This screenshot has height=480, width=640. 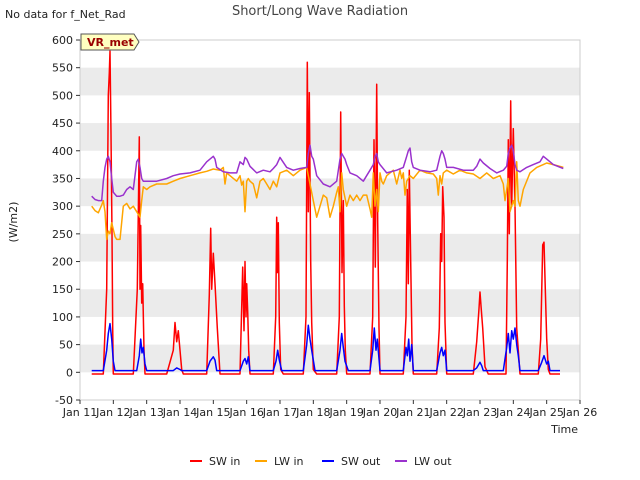 I want to click on legend-item-lw-out: LW out, so click(x=423, y=461).